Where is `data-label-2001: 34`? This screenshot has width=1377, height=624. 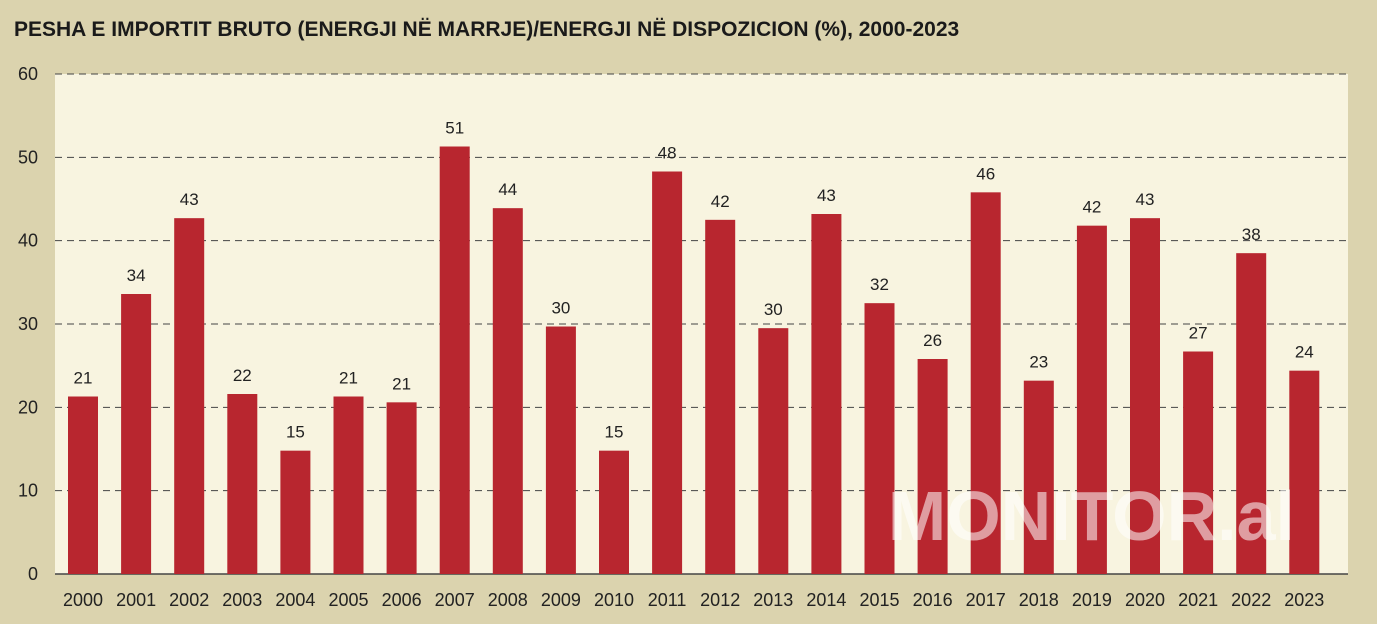 data-label-2001: 34 is located at coordinates (136, 275).